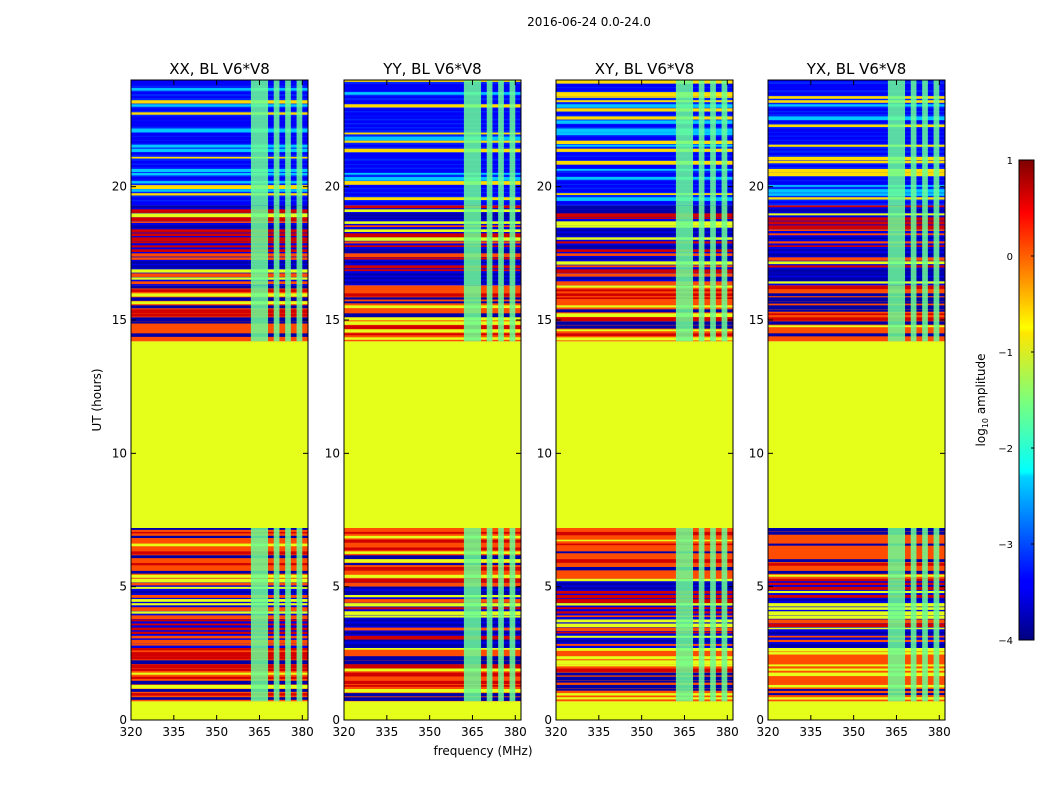 The width and height of the screenshot is (1050, 800). What do you see at coordinates (856, 400) in the screenshot?
I see `spectrogram` at bounding box center [856, 400].